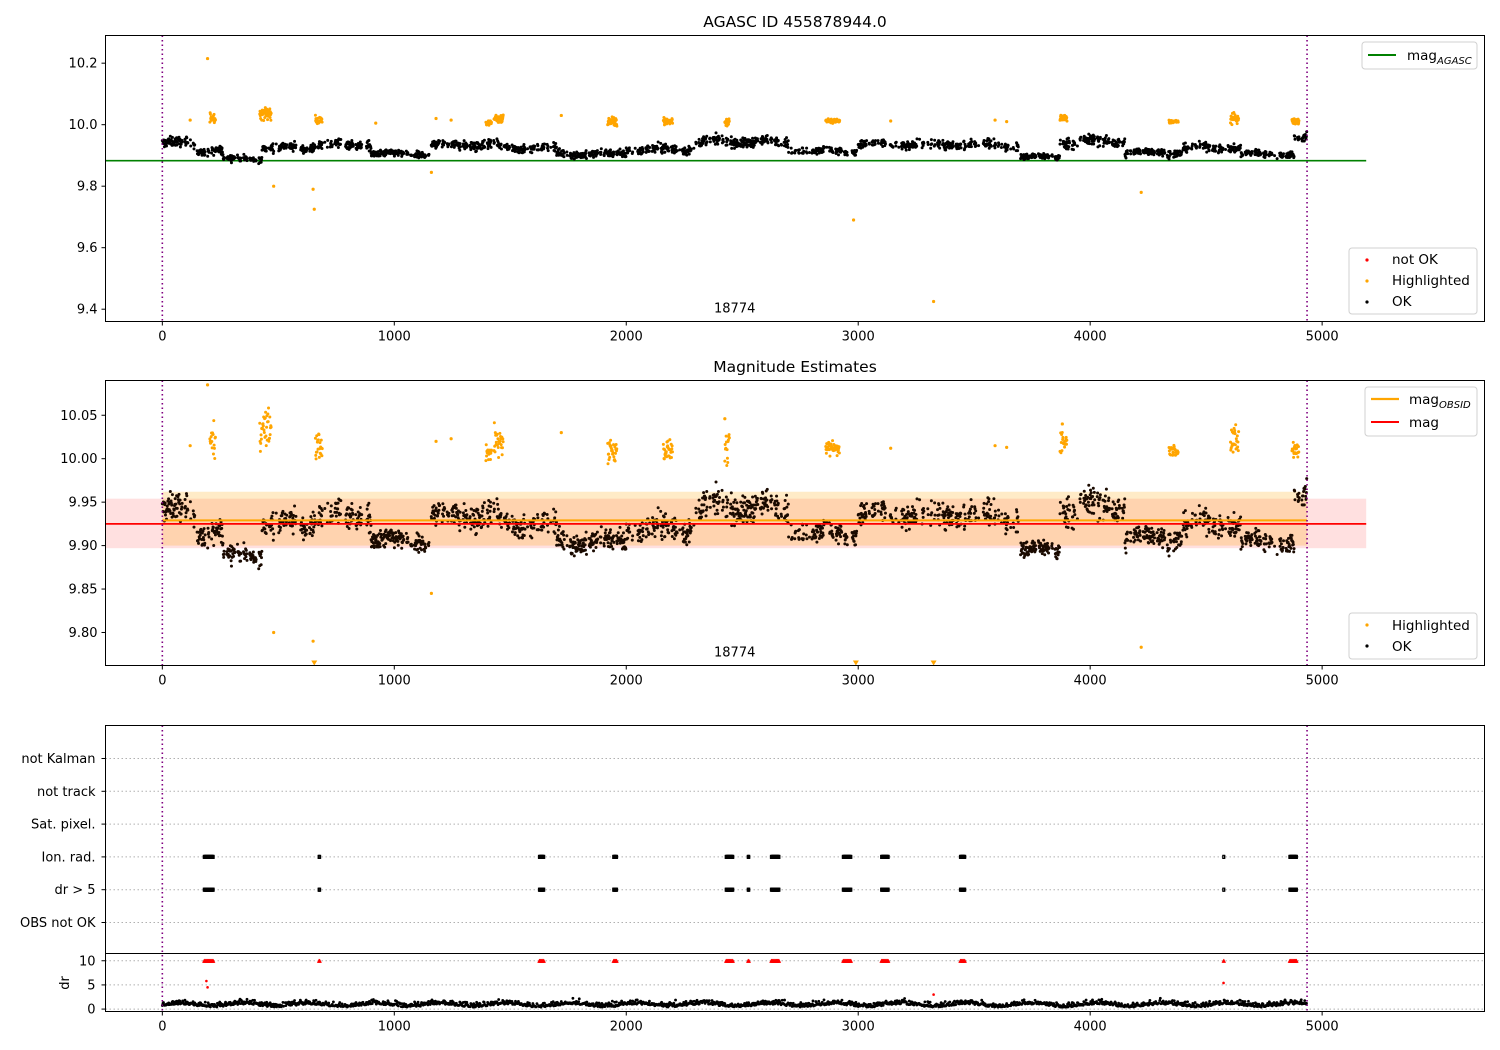 Image resolution: width=1500 pixels, height=1050 pixels. Describe the element at coordinates (1090, 337) in the screenshot. I see `agasc-xtick-label-4000: 4000` at that location.